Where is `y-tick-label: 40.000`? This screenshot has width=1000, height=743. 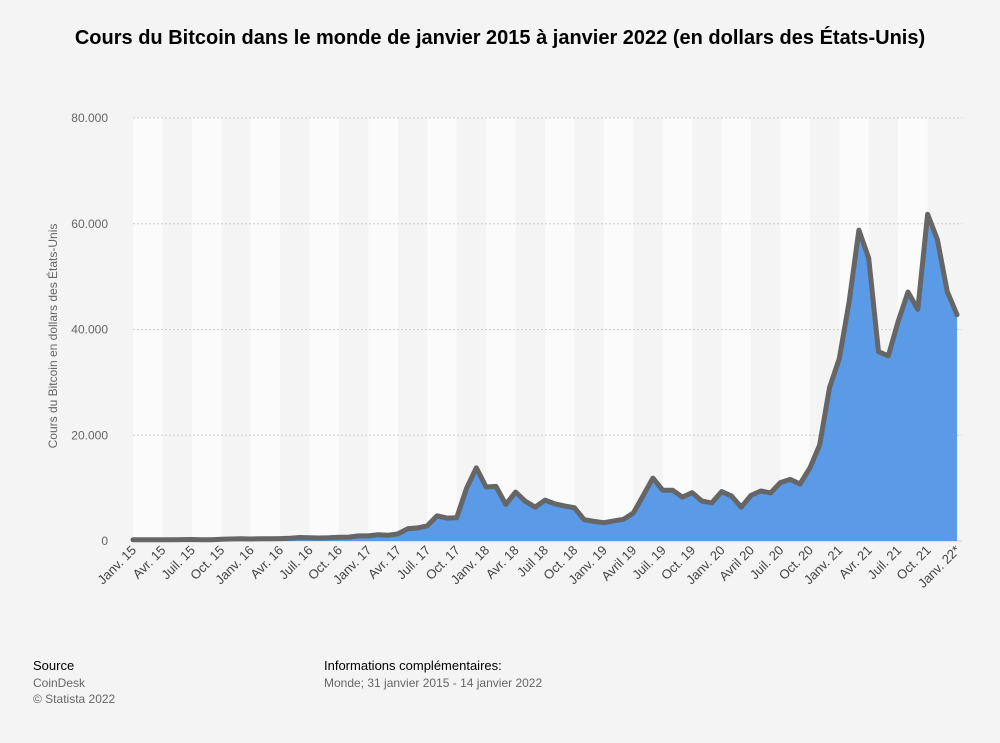
y-tick-label: 40.000 is located at coordinates (89, 330).